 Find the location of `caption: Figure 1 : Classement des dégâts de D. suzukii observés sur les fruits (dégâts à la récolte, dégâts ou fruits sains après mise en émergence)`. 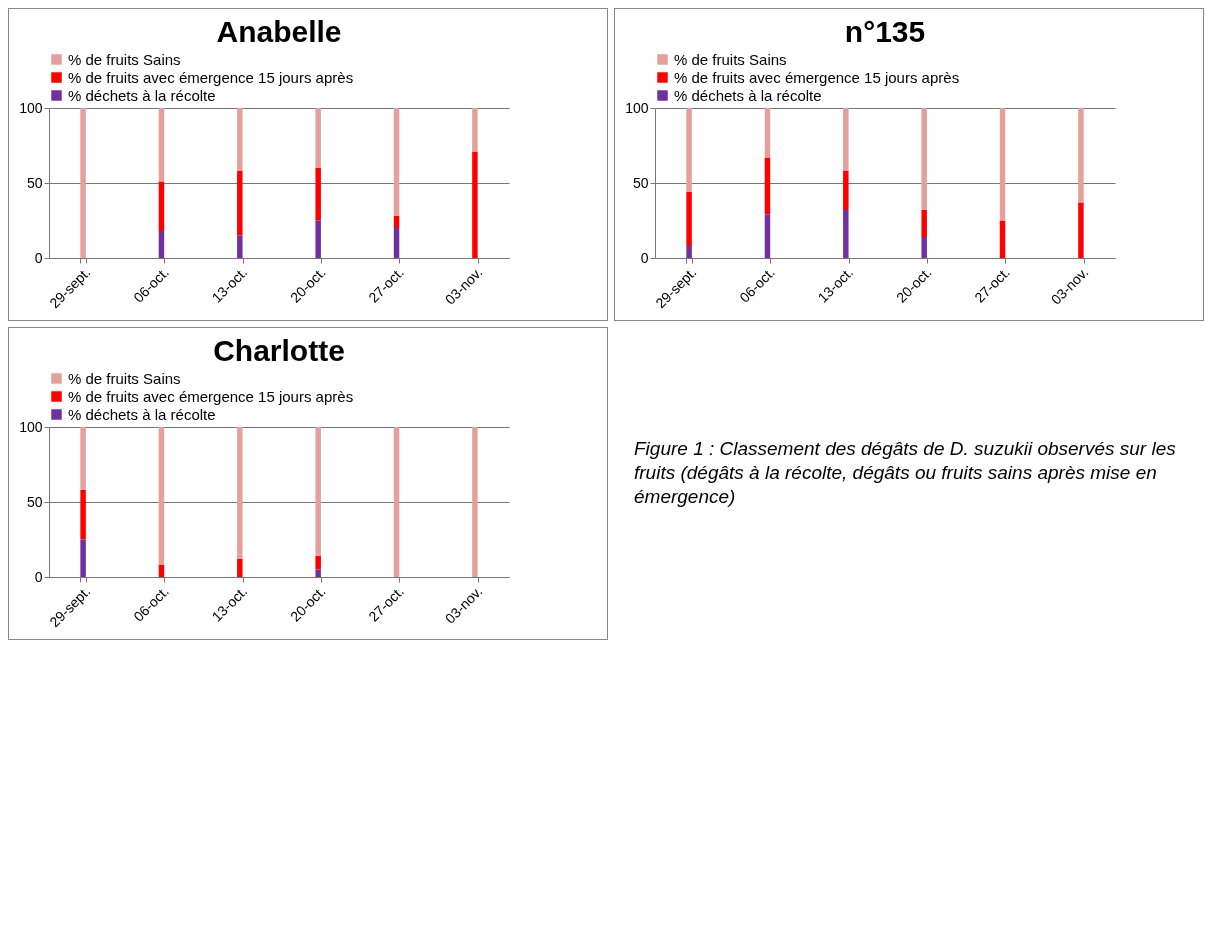

caption: Figure 1 : Classement des dégâts de D. suzukii observés sur les fruits (dégâts à la récolte, dégâts ou fruits sains après mise en émergence) is located at coordinates (905, 473).